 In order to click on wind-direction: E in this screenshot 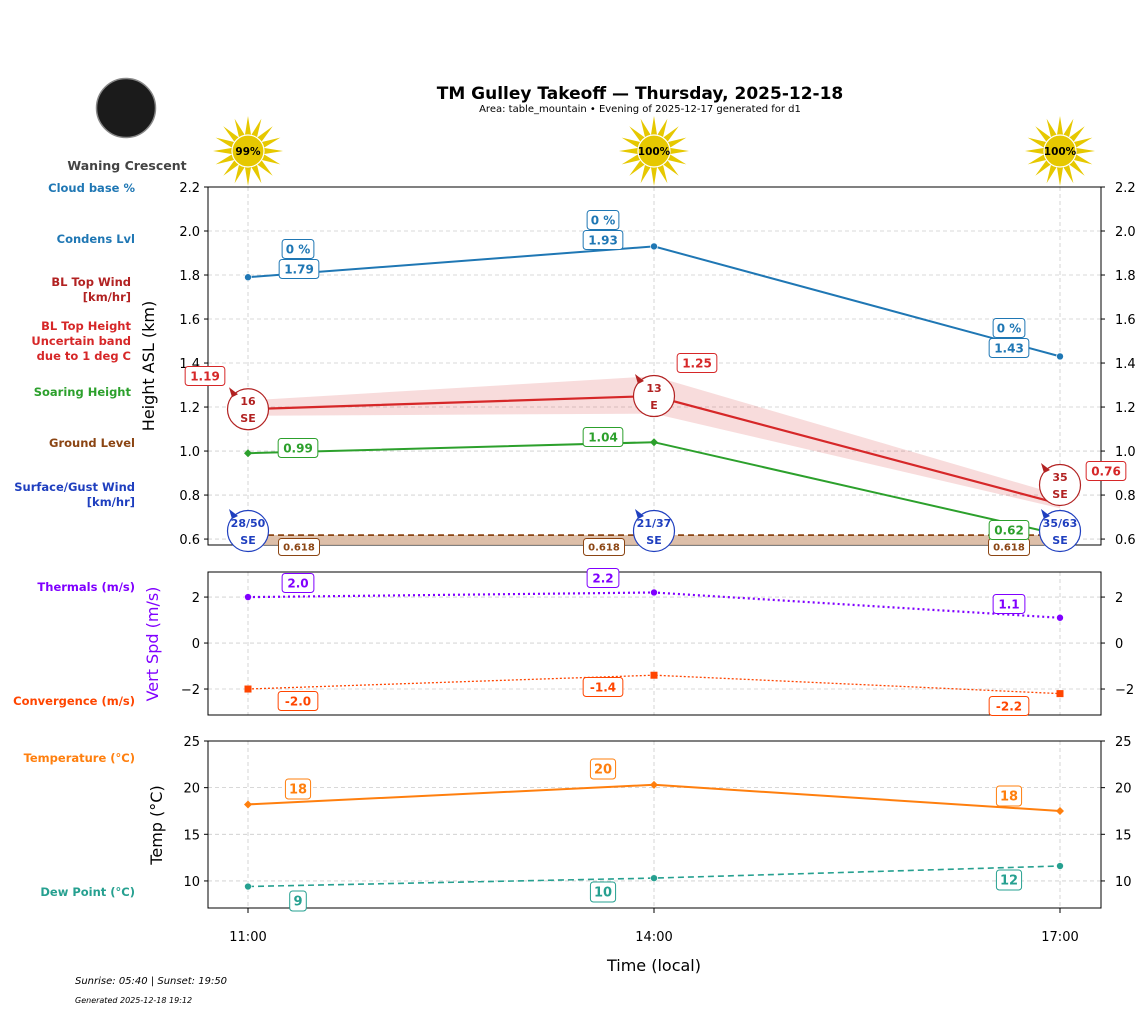, I will do `click(654, 405)`.